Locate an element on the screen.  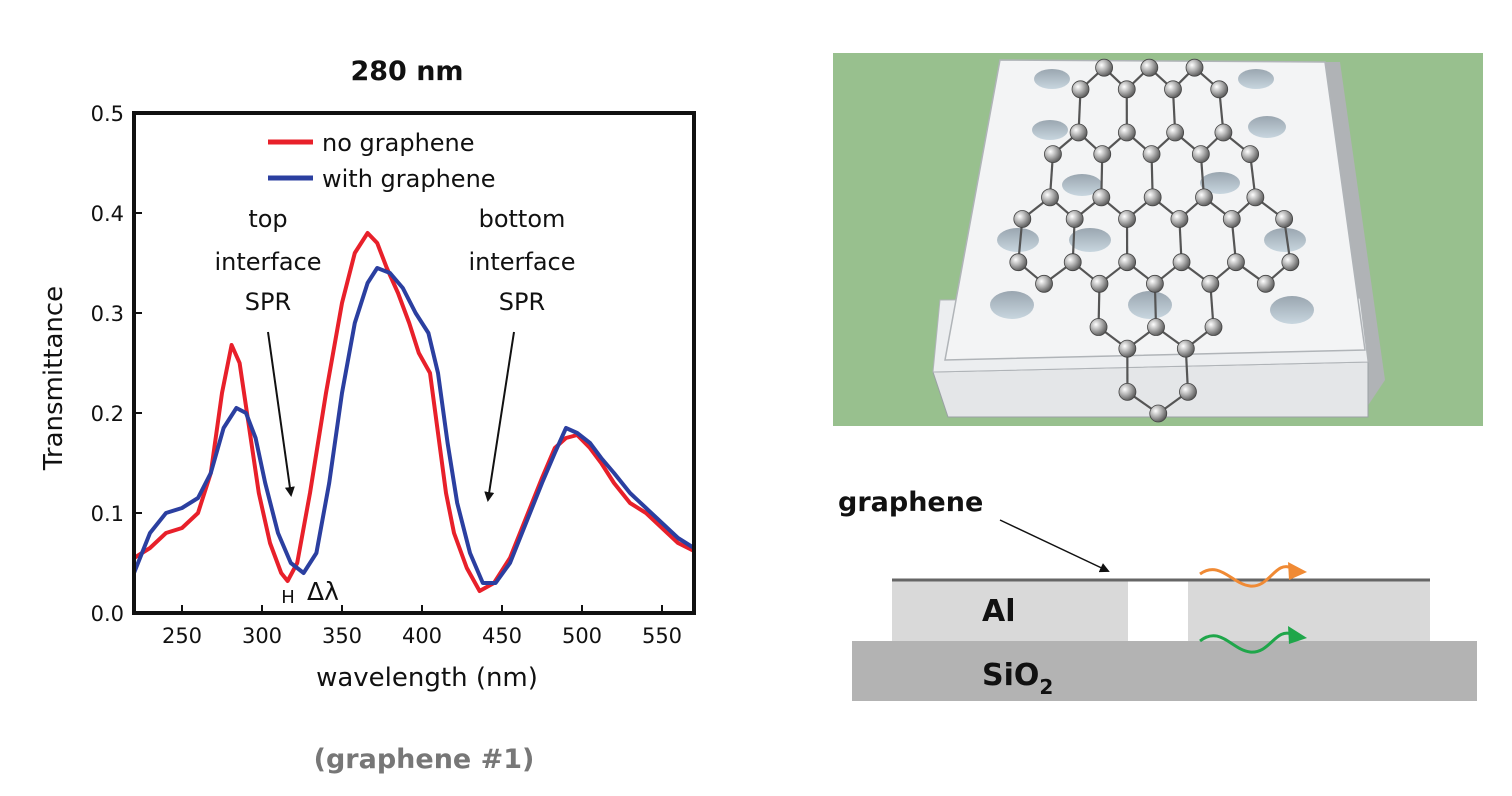
legend: no graphene with graphene is located at coordinates (382, 161).